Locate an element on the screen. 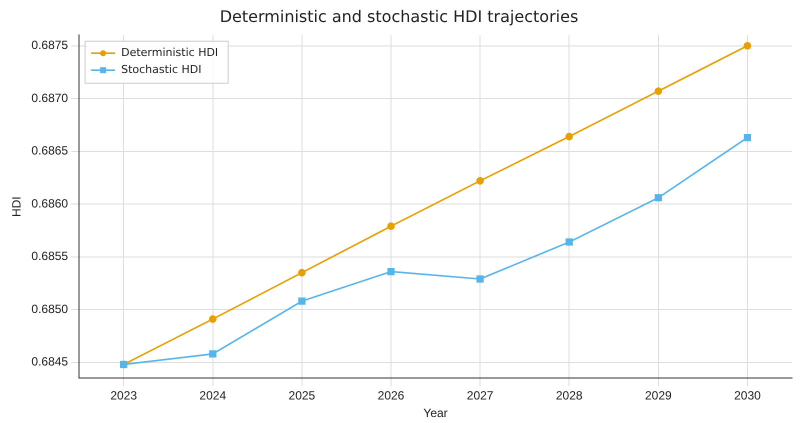 This screenshot has height=423, width=810. legend-label: Stochastic HDI is located at coordinates (161, 69).